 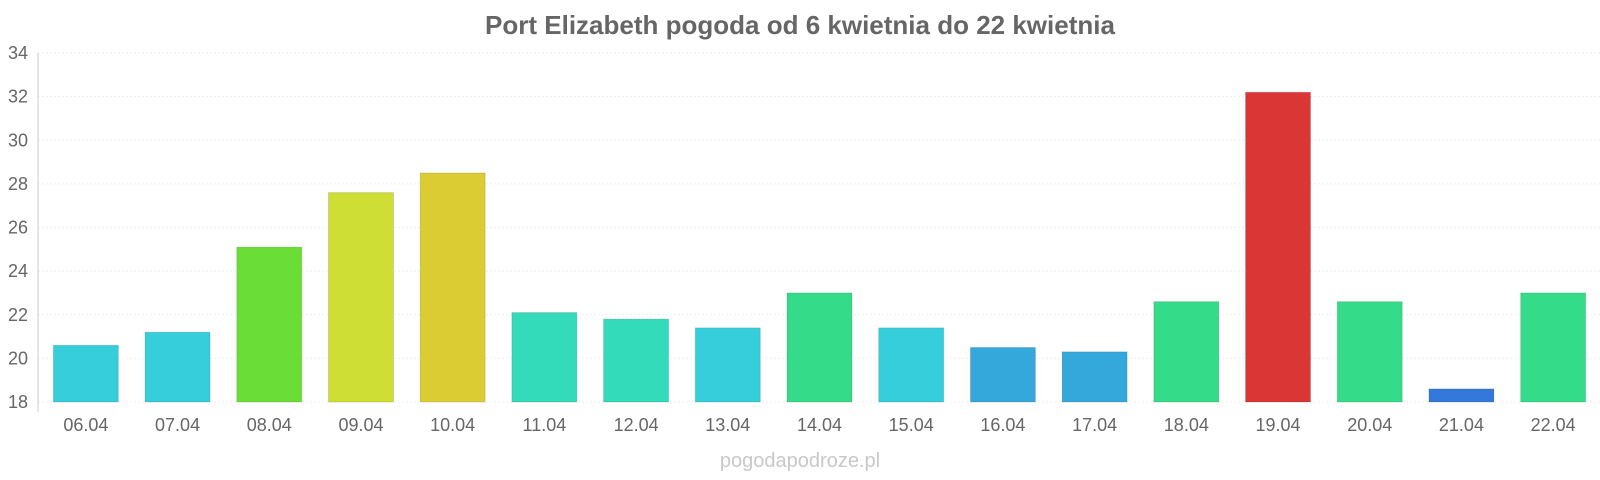 What do you see at coordinates (1553, 425) in the screenshot?
I see `x-tick-label: 22.04` at bounding box center [1553, 425].